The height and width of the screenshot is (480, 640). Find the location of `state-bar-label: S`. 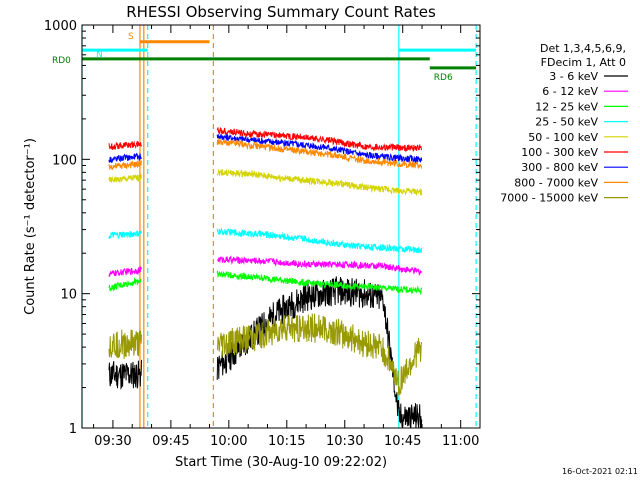

state-bar-label: S is located at coordinates (131, 37).